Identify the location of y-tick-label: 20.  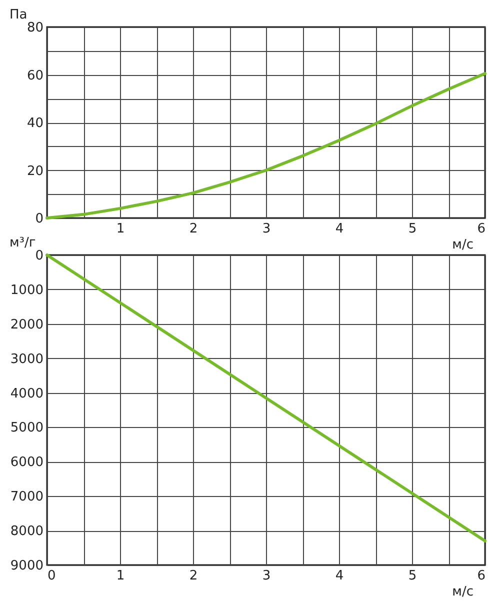
(35, 171).